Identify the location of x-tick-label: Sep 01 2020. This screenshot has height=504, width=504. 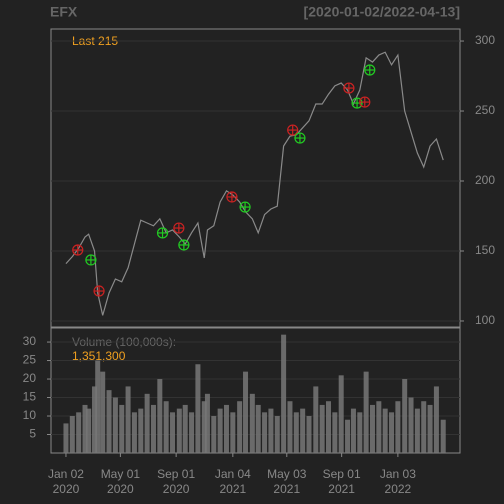
(176, 481).